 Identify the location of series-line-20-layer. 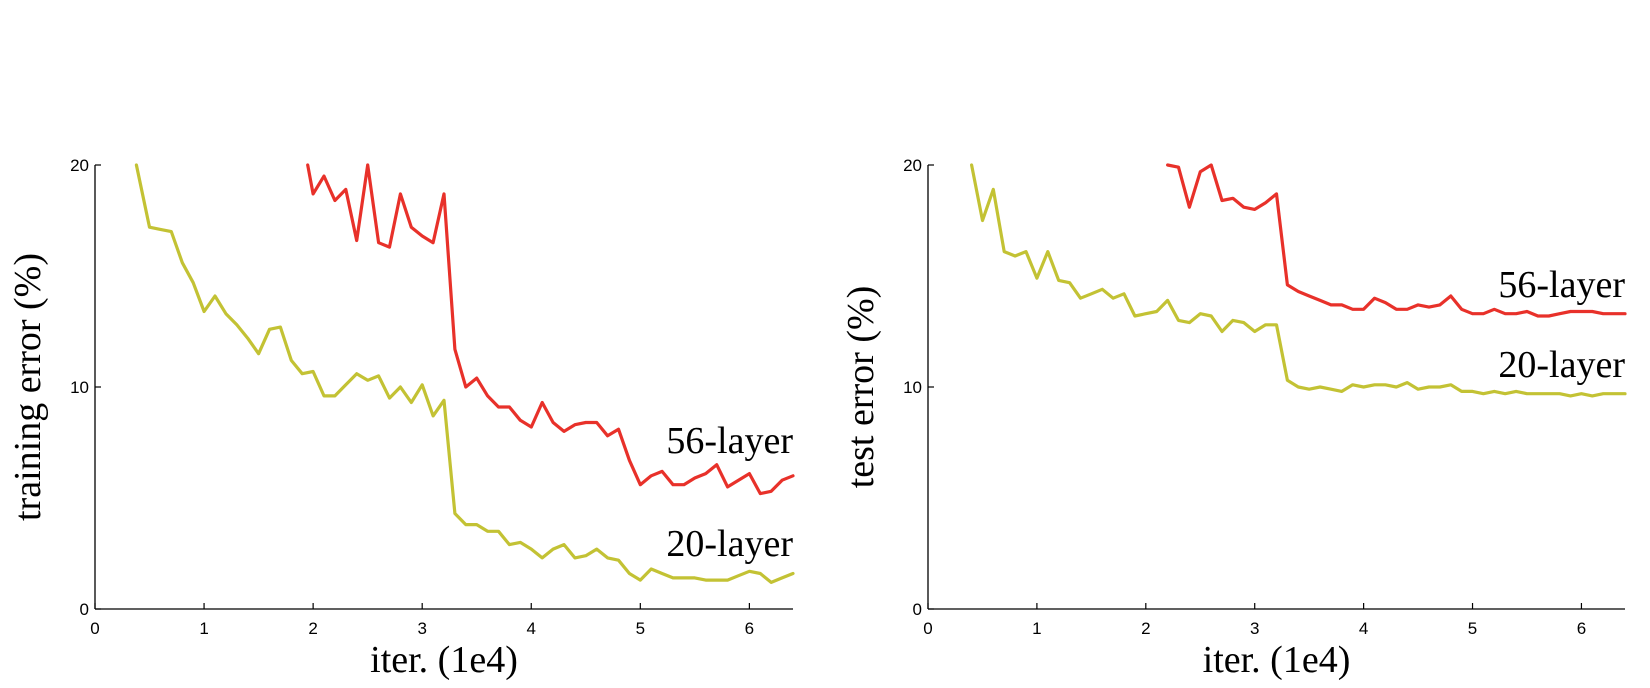
(1298, 280).